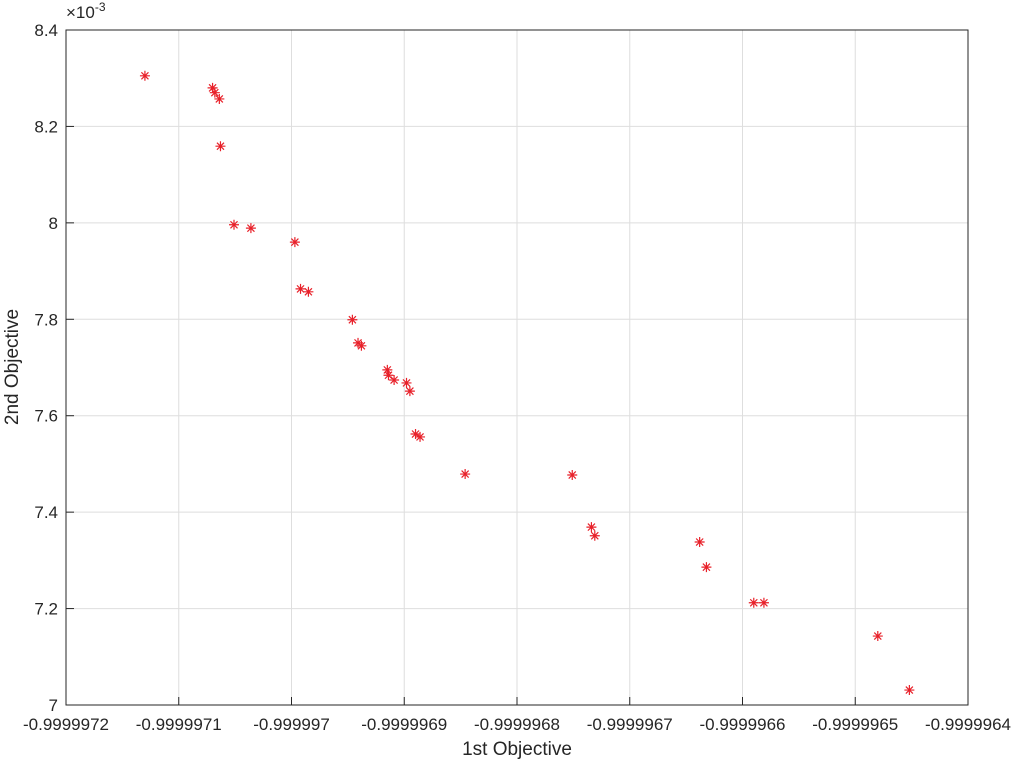 Image resolution: width=1024 pixels, height=773 pixels. I want to click on y-tick-label: 7.6, so click(46, 416).